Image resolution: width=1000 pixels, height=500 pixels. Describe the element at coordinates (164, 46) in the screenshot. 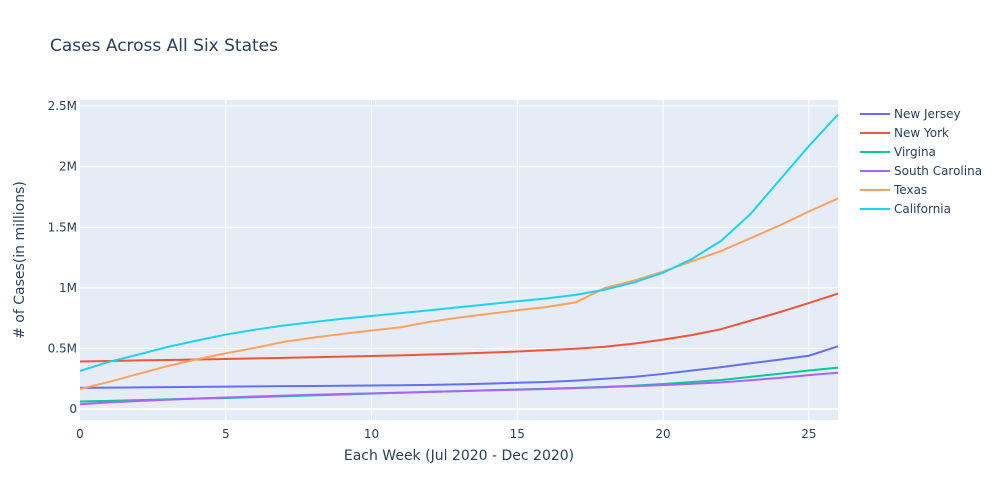

I see `chart-title: Cases Across All Six States` at that location.